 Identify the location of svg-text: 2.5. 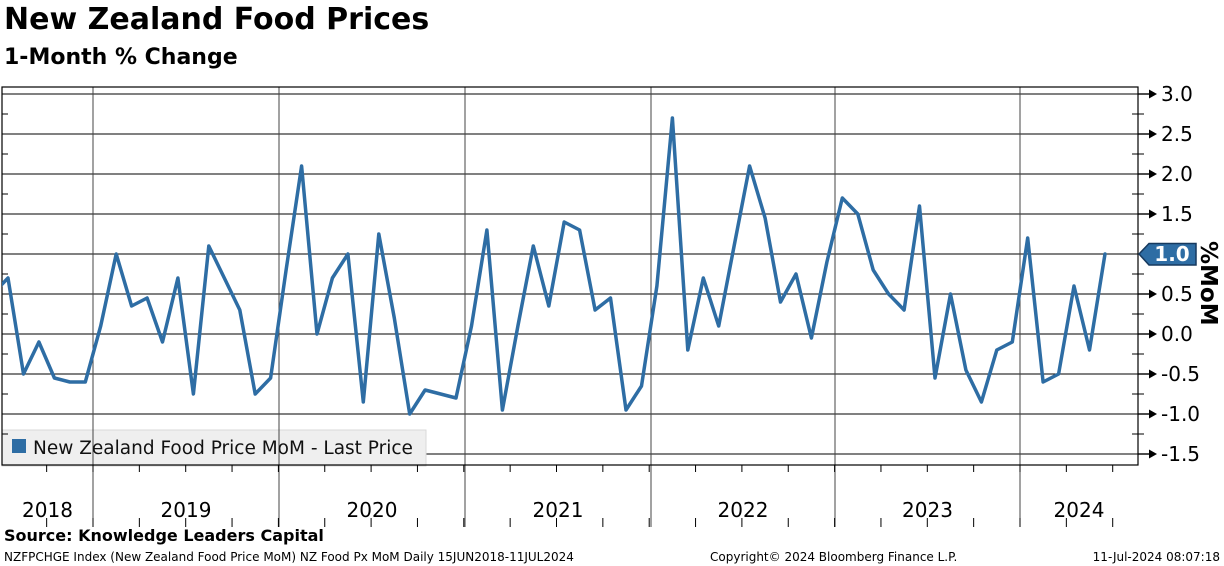
(1177, 134).